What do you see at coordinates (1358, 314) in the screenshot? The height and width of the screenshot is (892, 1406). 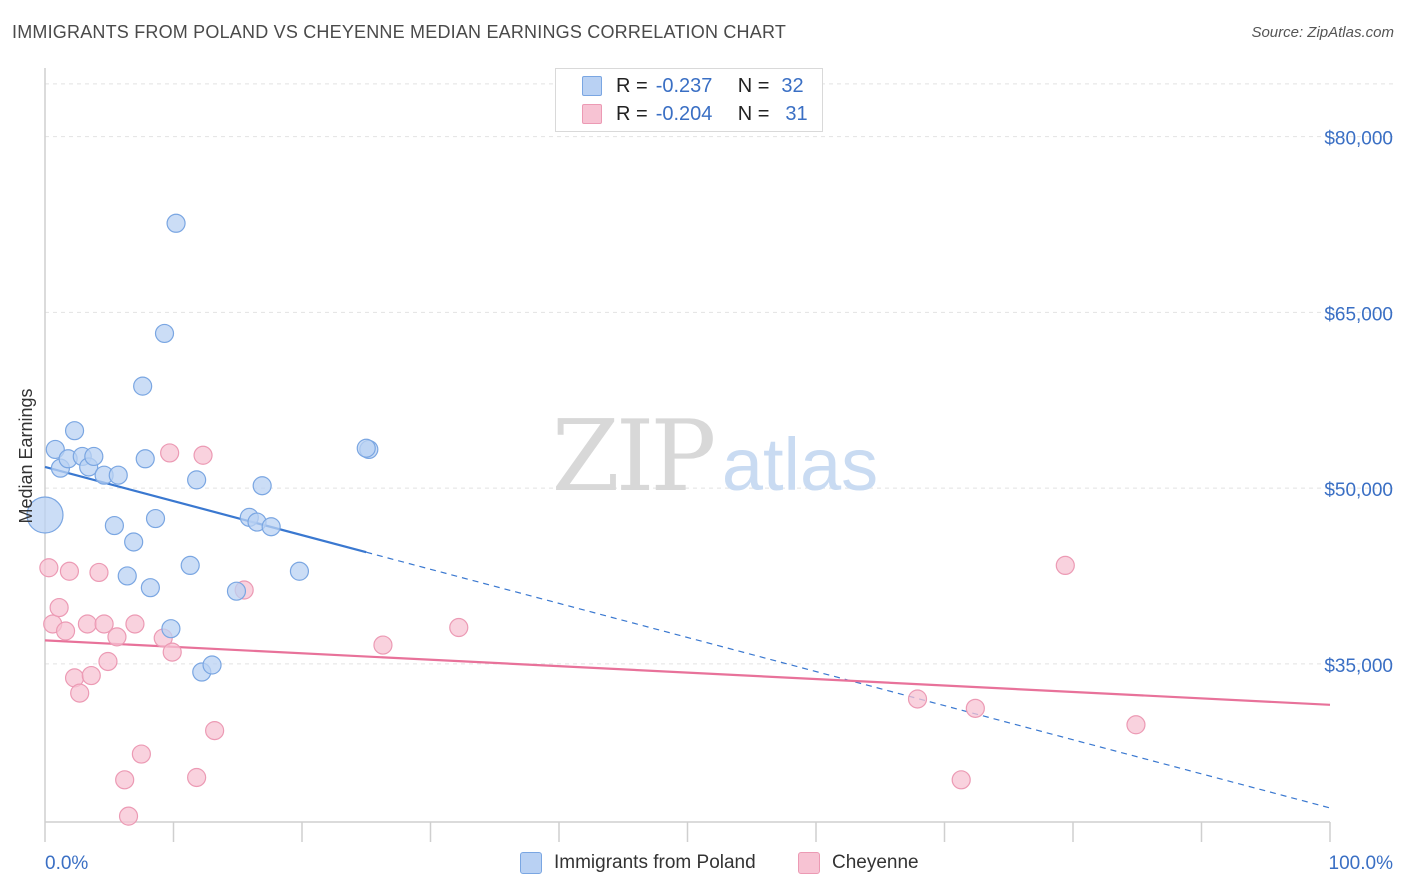 I see `y-tick-label: $65,000` at bounding box center [1358, 314].